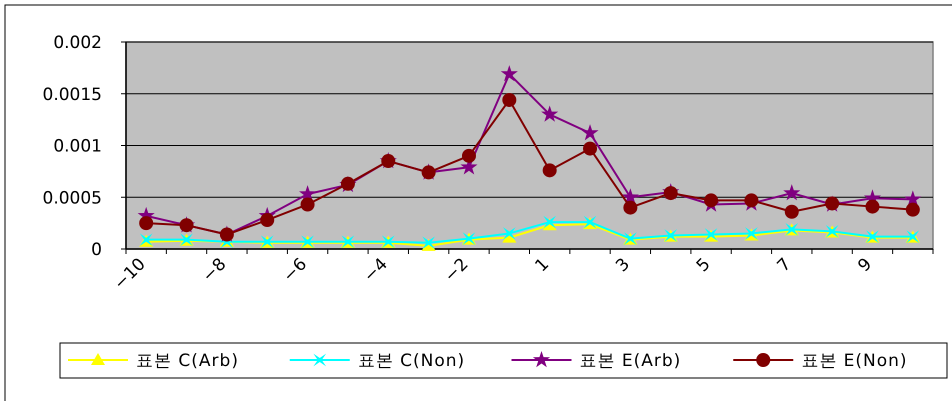 The image size is (952, 401). What do you see at coordinates (542, 265) in the screenshot?
I see `x-tick-label: 1` at bounding box center [542, 265].